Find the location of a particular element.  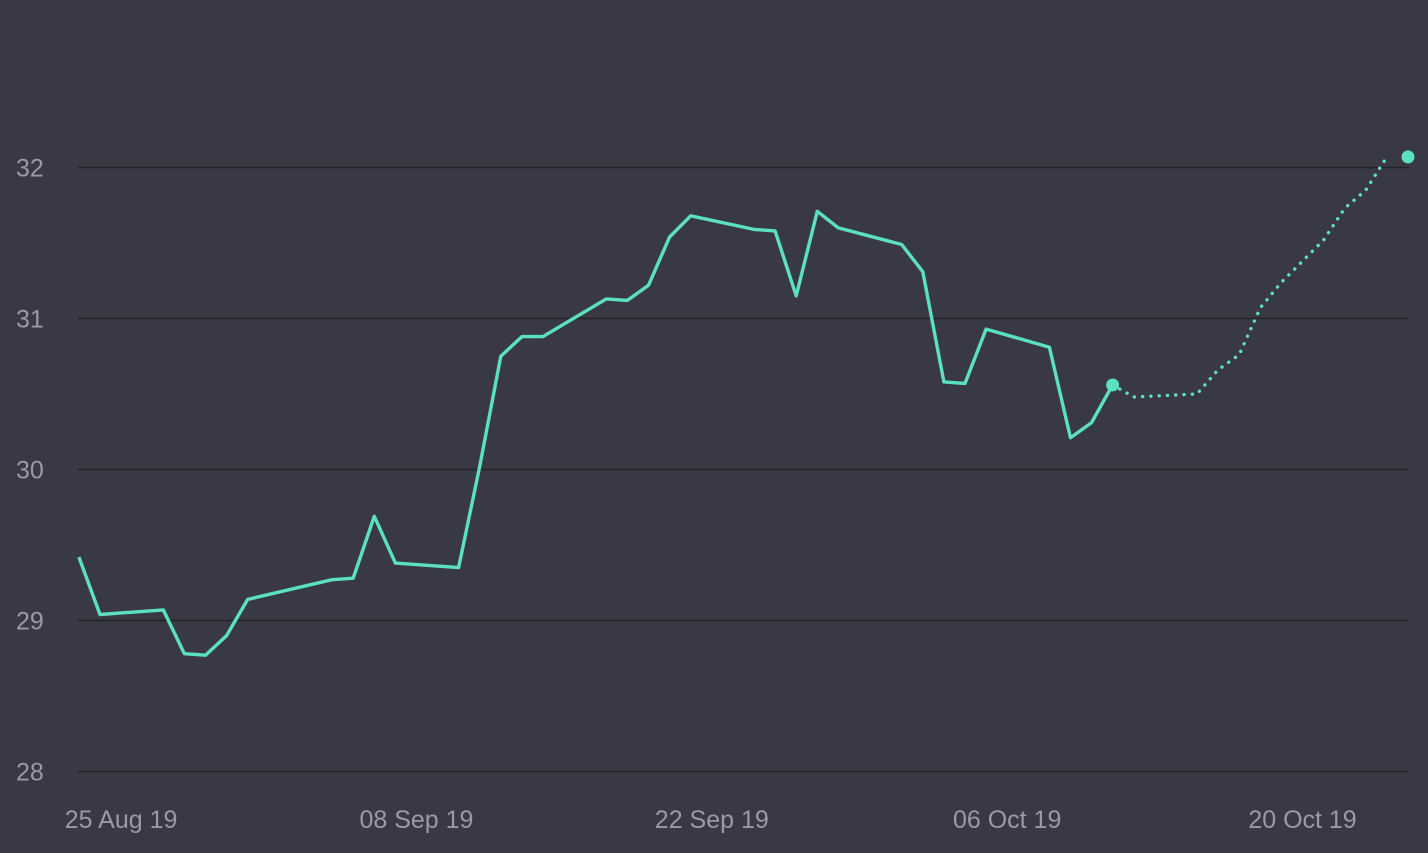

x-tick-label: 22 Sep 19 is located at coordinates (712, 820).